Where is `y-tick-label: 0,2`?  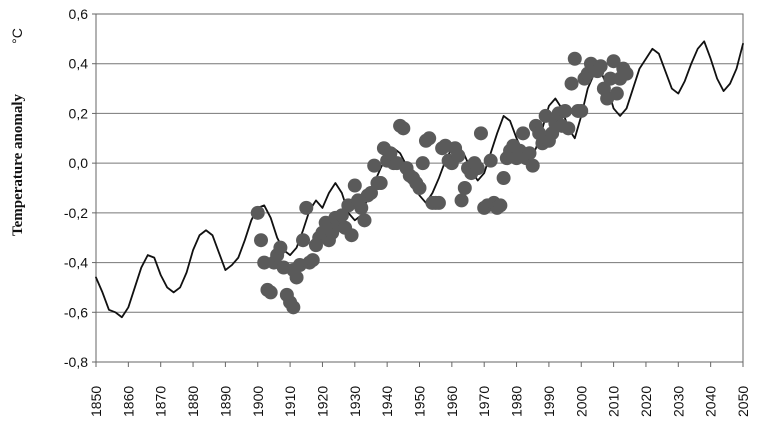
y-tick-label: 0,2 is located at coordinates (79, 113).